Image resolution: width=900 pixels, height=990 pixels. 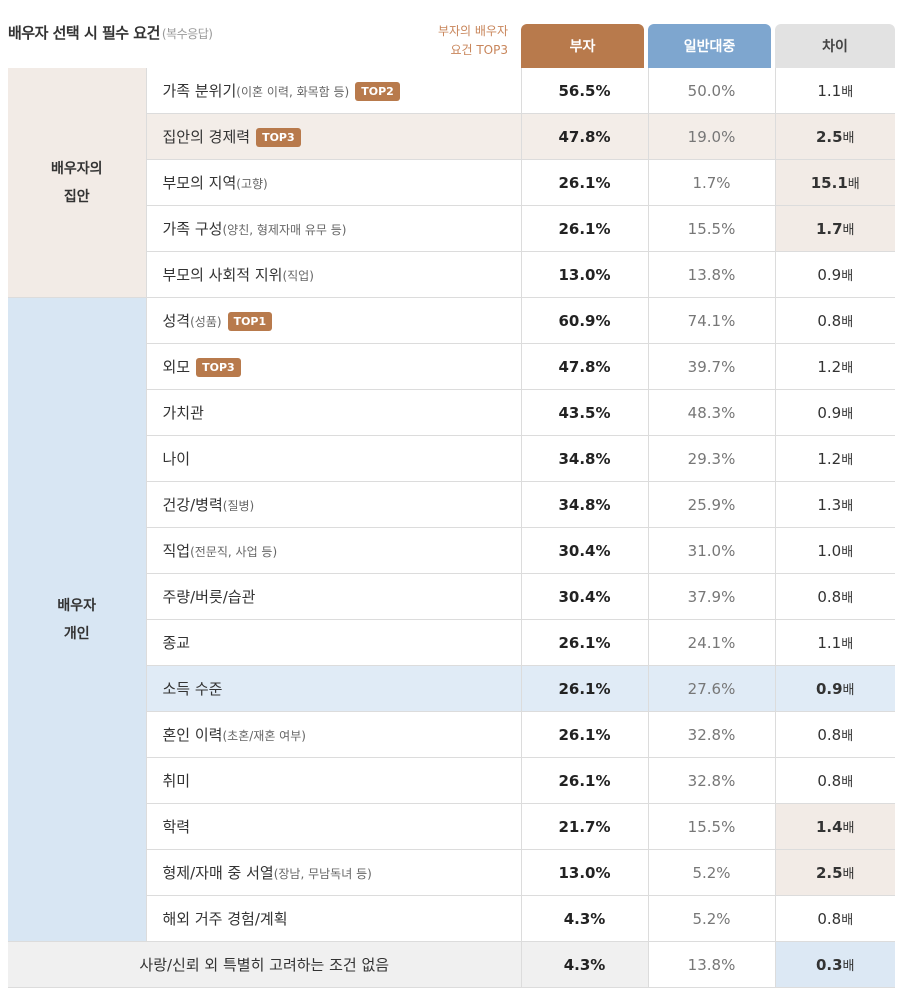 I want to click on item-note: (이혼 이력, 화목함 등), so click(x=293, y=92).